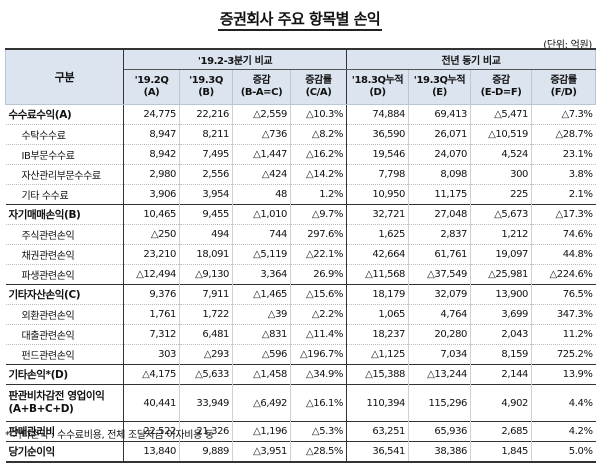 The width and height of the screenshot is (600, 463). What do you see at coordinates (206, 154) in the screenshot?
I see `cell-value: 7,495` at bounding box center [206, 154].